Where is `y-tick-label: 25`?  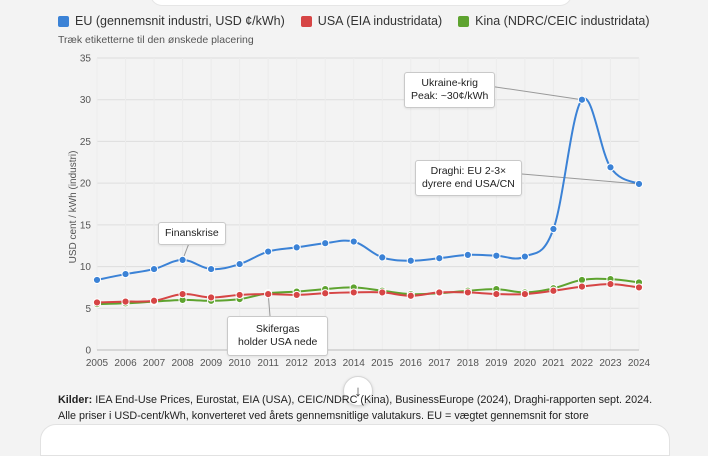
y-tick-label: 25 is located at coordinates (86, 142).